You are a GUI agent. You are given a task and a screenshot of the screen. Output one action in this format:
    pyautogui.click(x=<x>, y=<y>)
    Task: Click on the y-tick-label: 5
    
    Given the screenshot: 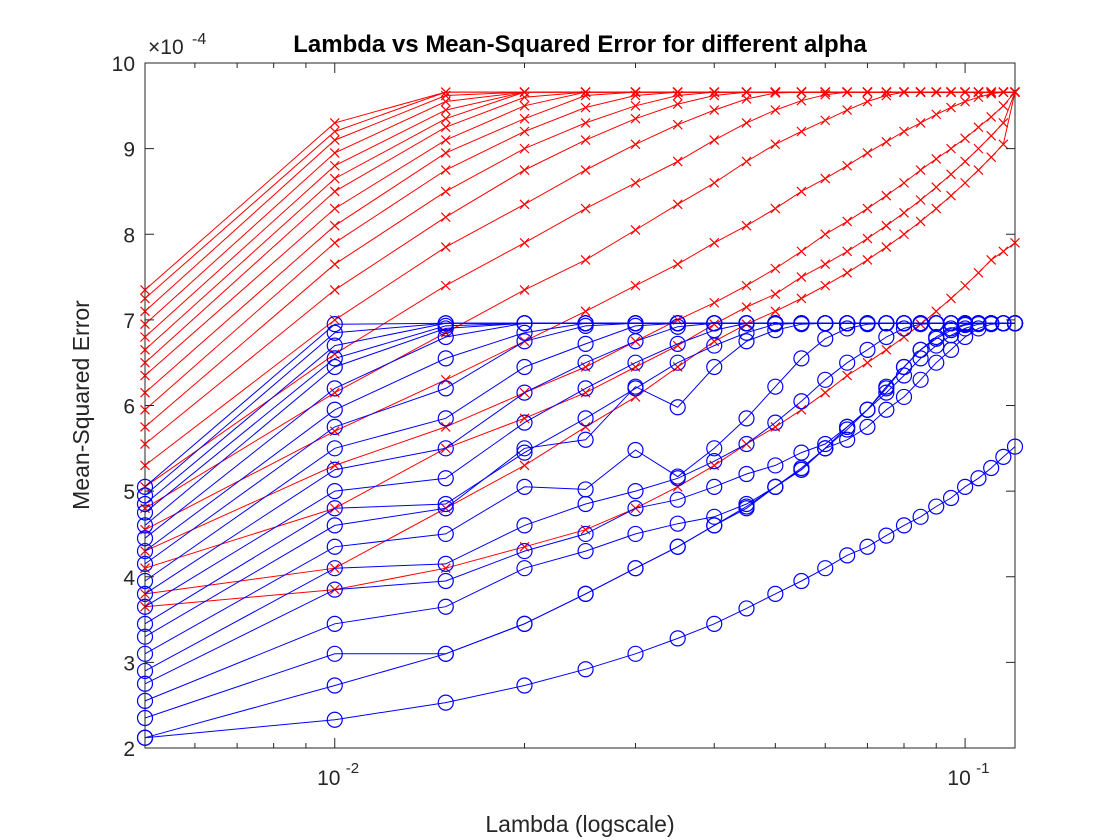 What is the action you would take?
    pyautogui.click(x=129, y=492)
    